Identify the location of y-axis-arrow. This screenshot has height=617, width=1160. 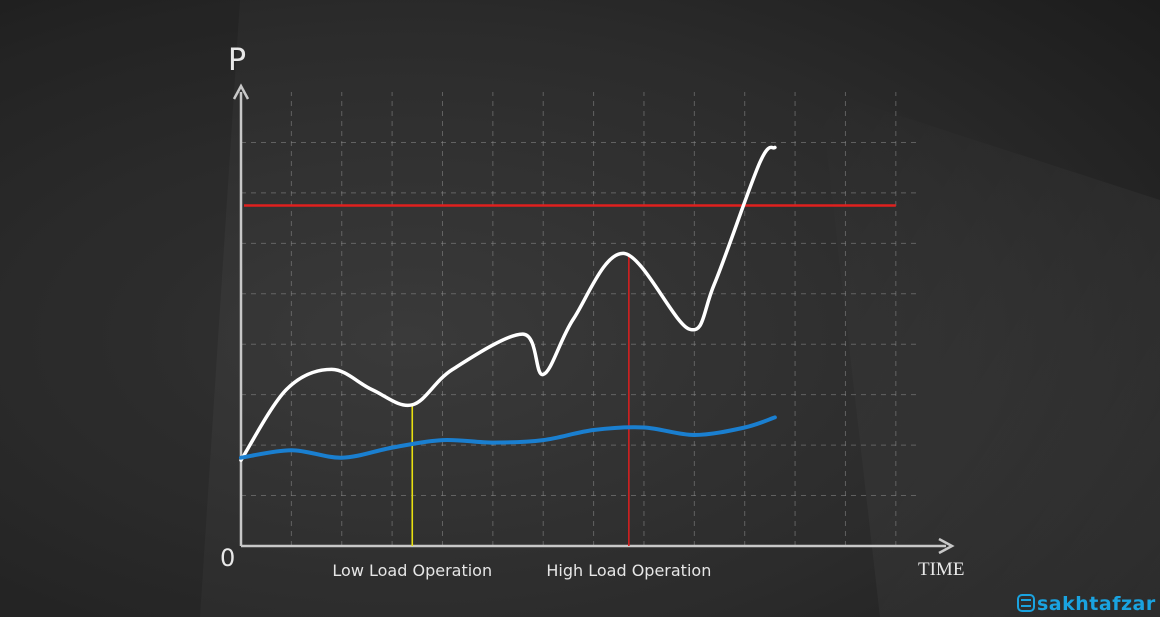
(241, 91).